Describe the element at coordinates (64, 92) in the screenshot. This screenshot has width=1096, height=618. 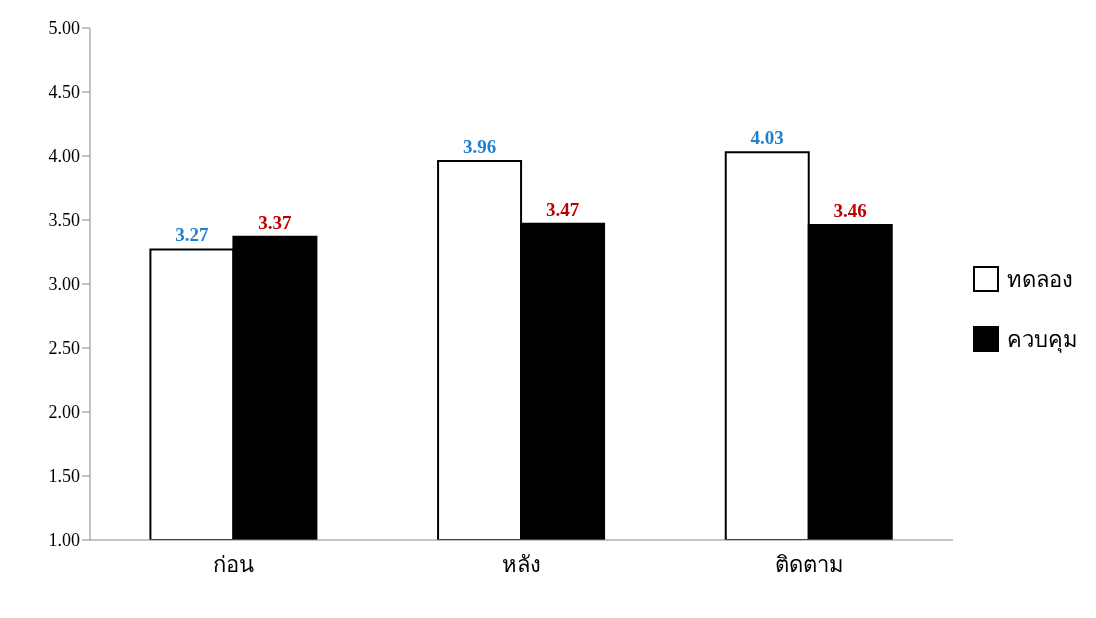
I see `y-tick-label: 4.50` at that location.